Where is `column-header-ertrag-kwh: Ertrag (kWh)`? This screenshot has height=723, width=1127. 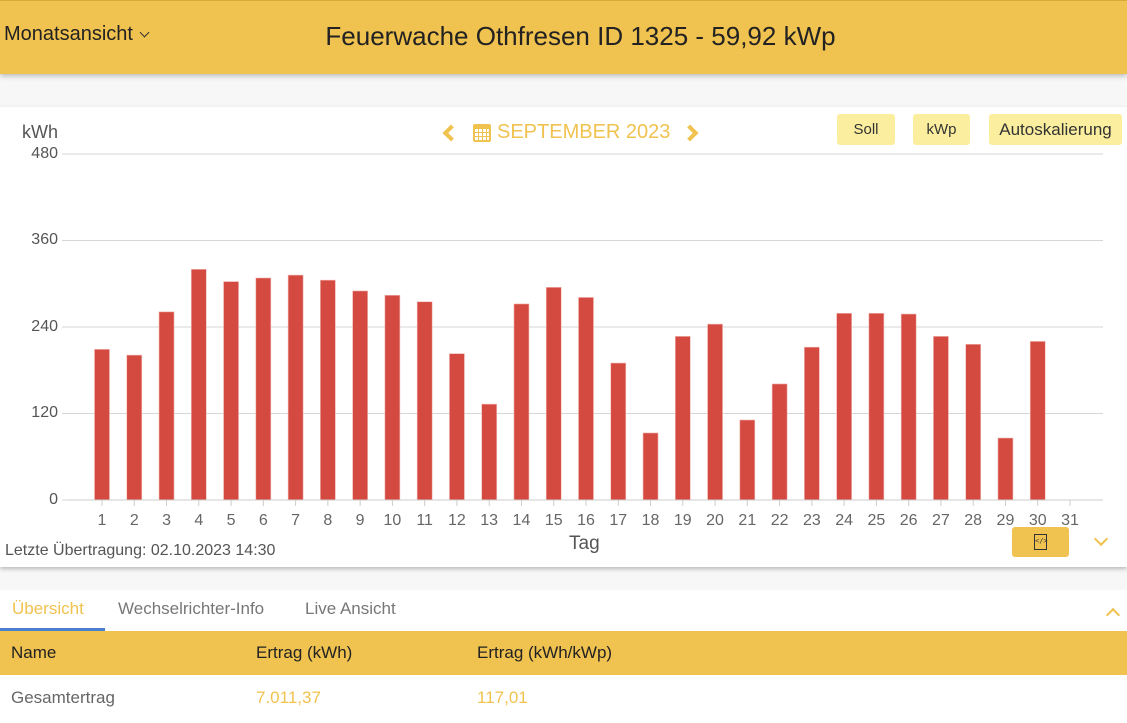 column-header-ertrag-kwh: Ertrag (kWh) is located at coordinates (304, 652).